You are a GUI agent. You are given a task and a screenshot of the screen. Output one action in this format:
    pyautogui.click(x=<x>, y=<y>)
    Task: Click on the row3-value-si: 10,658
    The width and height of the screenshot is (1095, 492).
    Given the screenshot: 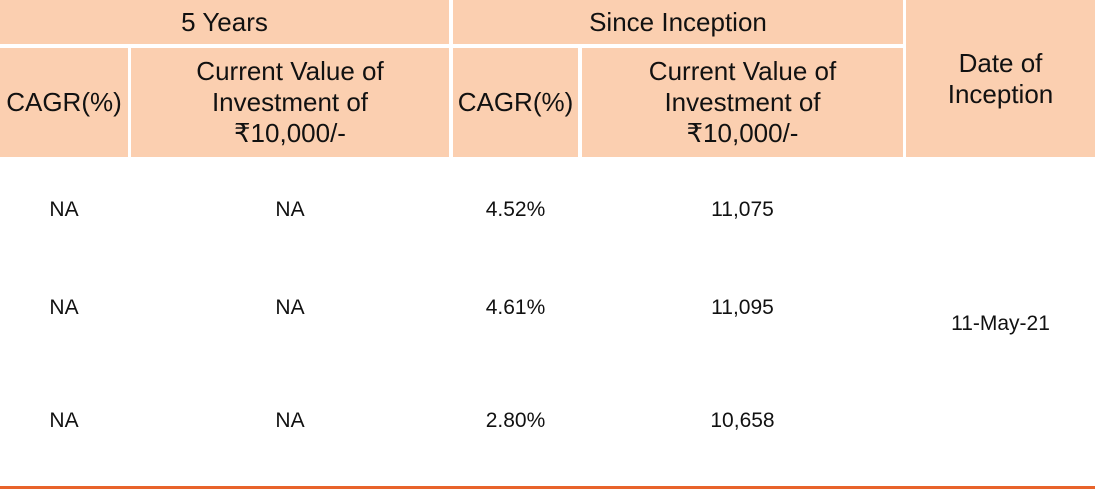 What is the action you would take?
    pyautogui.click(x=742, y=420)
    